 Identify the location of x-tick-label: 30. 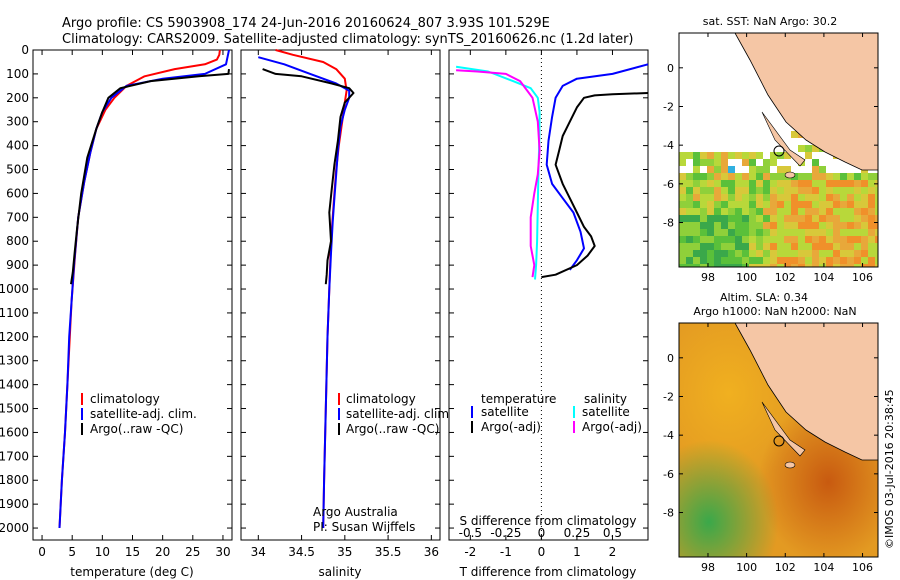
(222, 552).